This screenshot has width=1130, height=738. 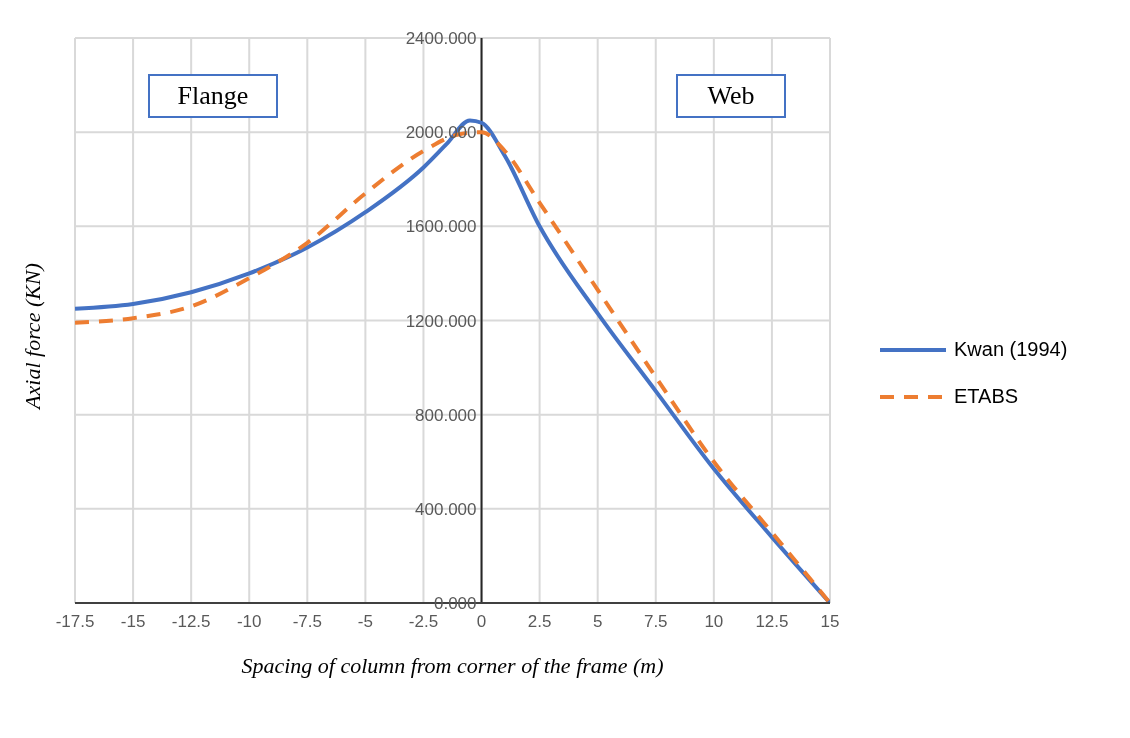 What do you see at coordinates (365, 621) in the screenshot?
I see `x-tick-label: -5` at bounding box center [365, 621].